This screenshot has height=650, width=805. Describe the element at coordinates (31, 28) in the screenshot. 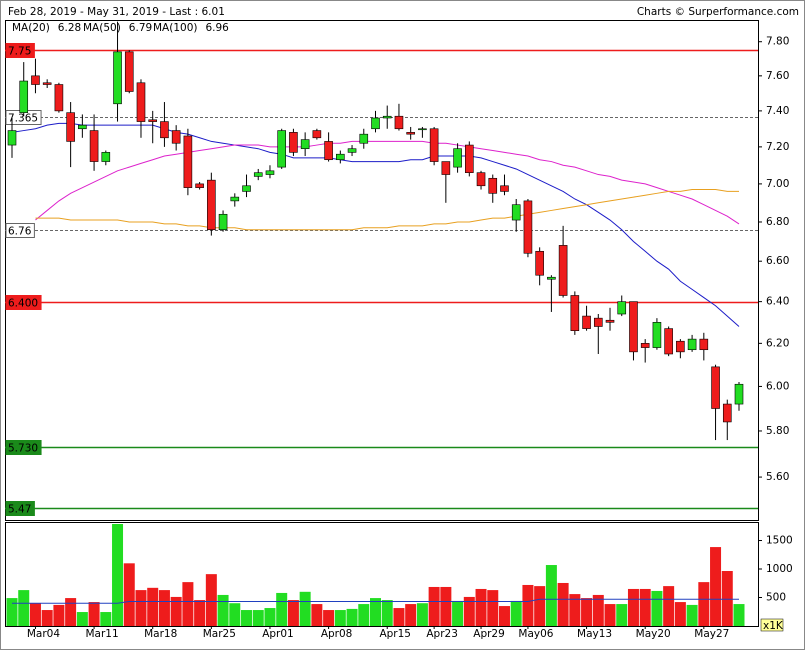

I see `legend-label: MA(20)` at that location.